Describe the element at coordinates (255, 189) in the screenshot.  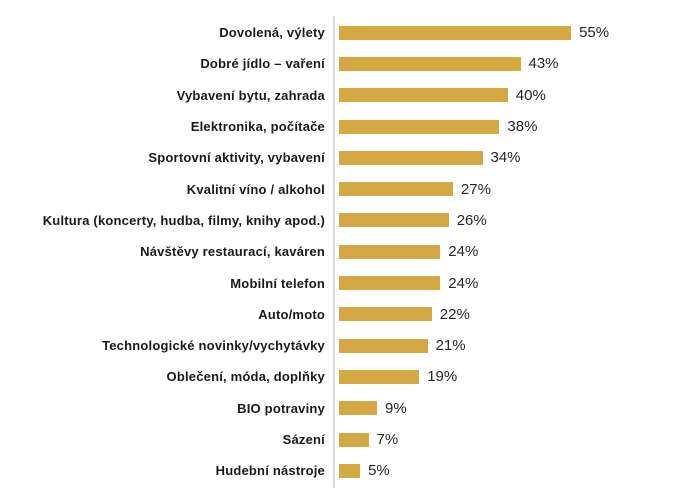
I see `category-label: Kvalitní víno / alkohol` at that location.